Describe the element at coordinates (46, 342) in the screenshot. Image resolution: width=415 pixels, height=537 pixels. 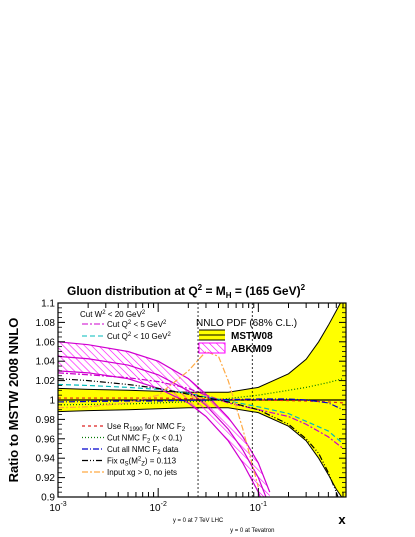
I see `y-tick-label-8: 1.06` at that location.